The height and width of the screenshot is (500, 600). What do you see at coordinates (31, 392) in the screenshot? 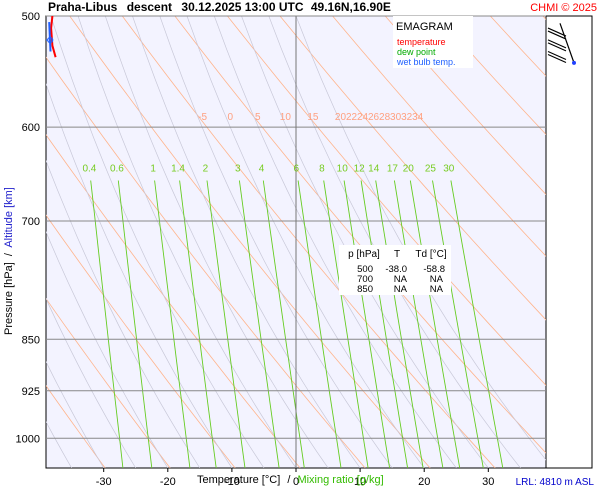
I see `pressure-tick-label: 925` at bounding box center [31, 392].